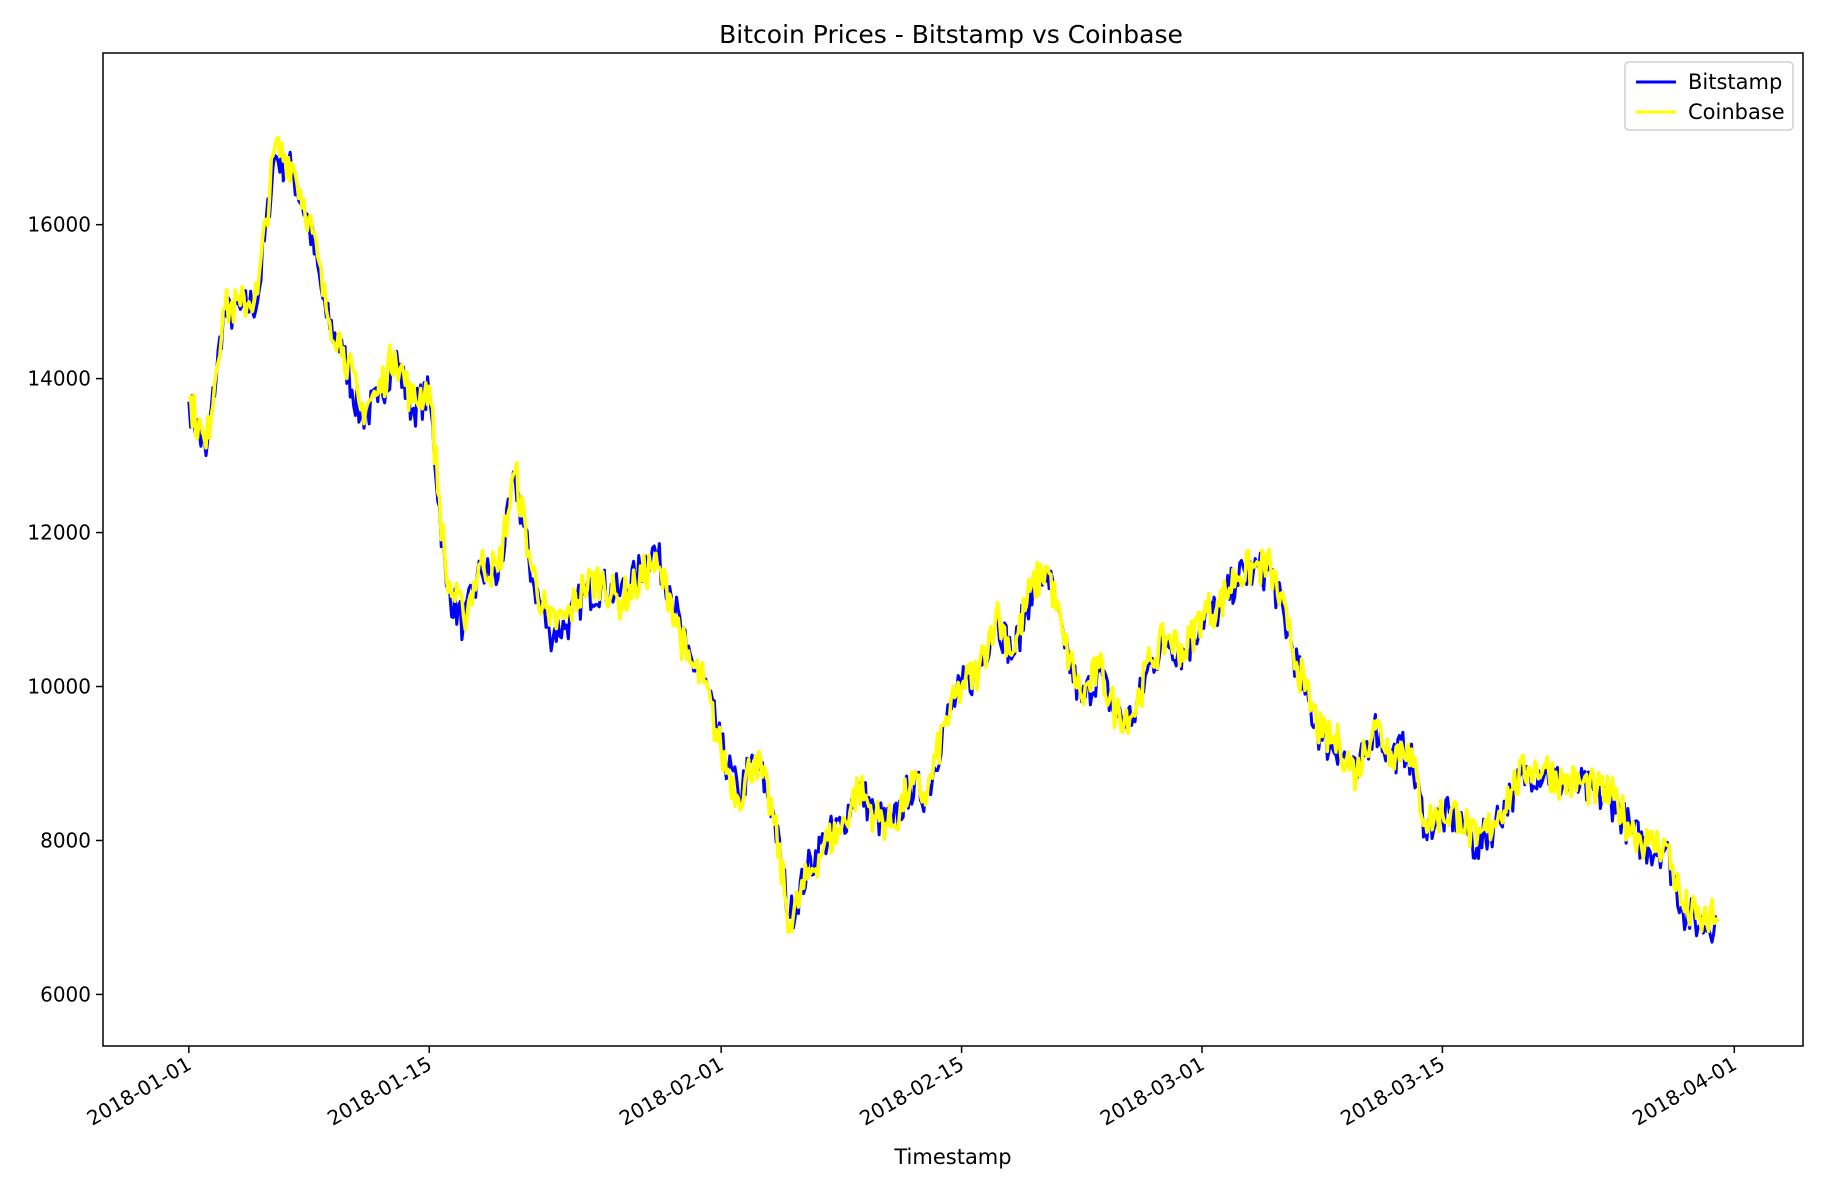 Image resolution: width=1830 pixels, height=1180 pixels. Describe the element at coordinates (65, 609) in the screenshot. I see `y-axis: 6000 8000 10000 12000 14000 16000` at that location.